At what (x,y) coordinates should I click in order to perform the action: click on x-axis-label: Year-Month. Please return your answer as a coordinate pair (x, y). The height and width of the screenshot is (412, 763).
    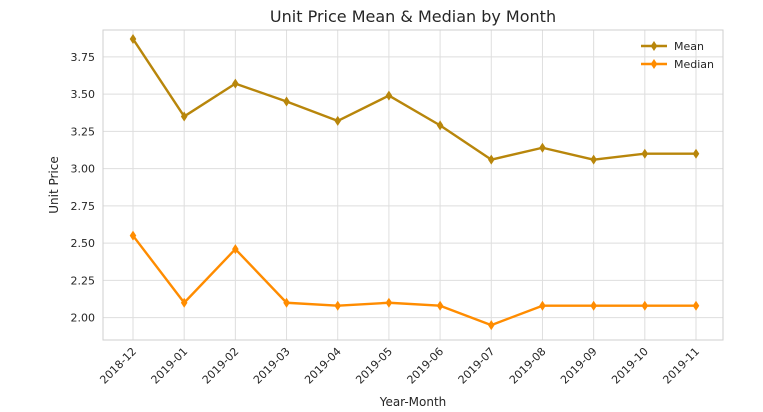
    Looking at the image, I should click on (413, 402).